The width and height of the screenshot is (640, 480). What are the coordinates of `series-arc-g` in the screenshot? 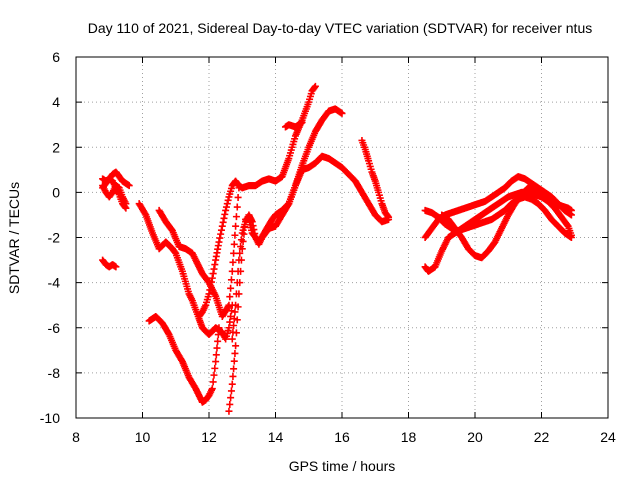 It's located at (199, 252).